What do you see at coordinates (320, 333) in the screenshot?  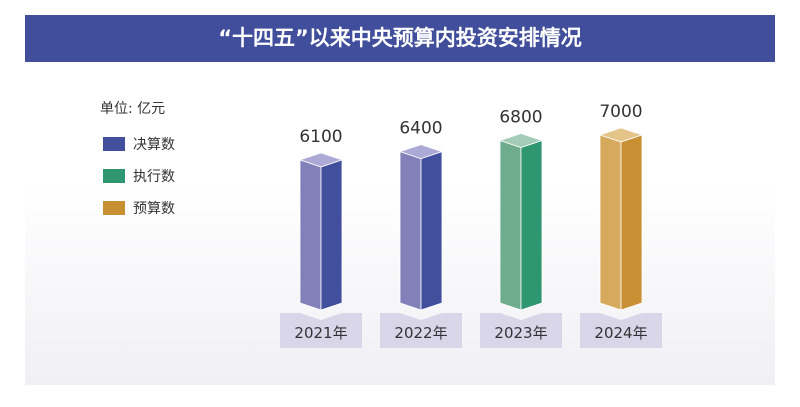 I see `year-label: 2021年` at bounding box center [320, 333].